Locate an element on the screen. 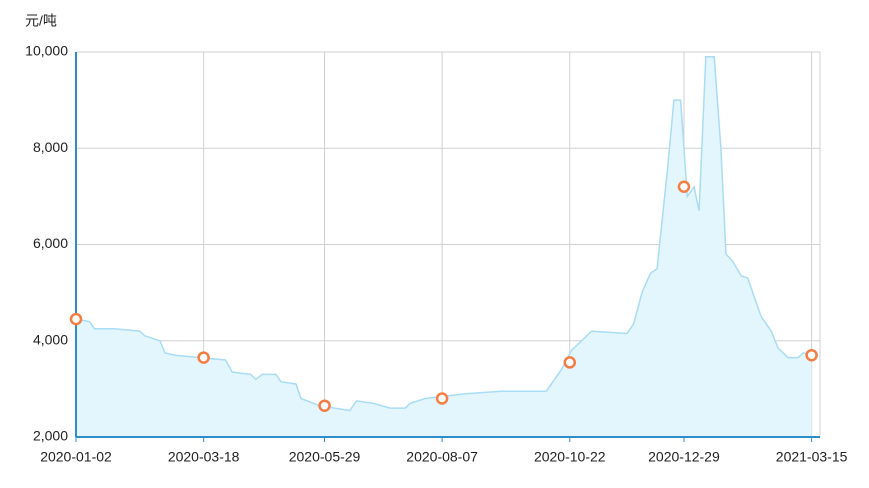  x-tick-label: 2020-03-18 is located at coordinates (204, 457).